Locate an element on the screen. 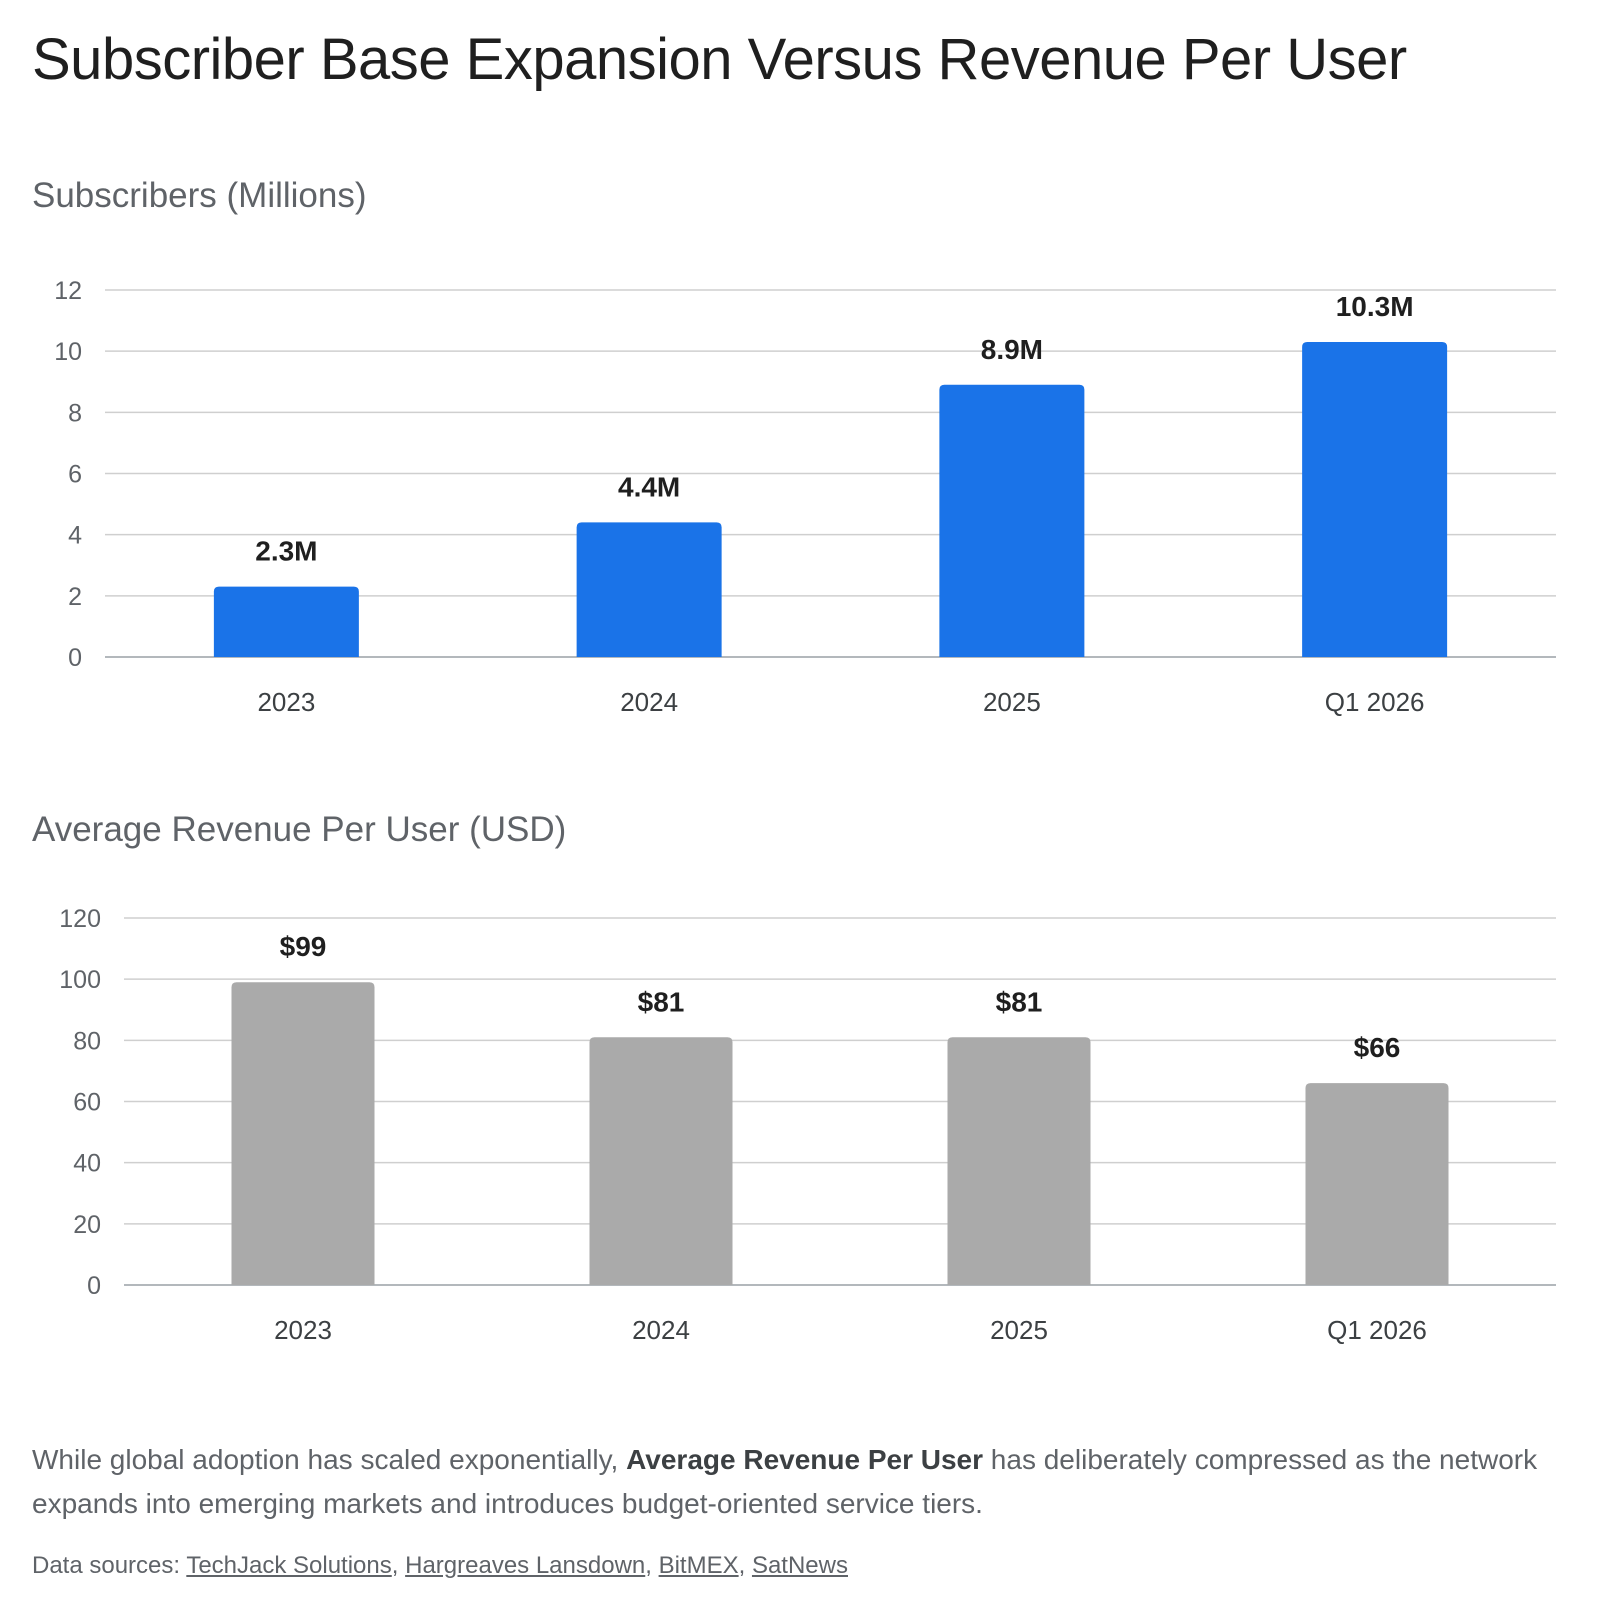  data-label: 2.3M is located at coordinates (286, 551).